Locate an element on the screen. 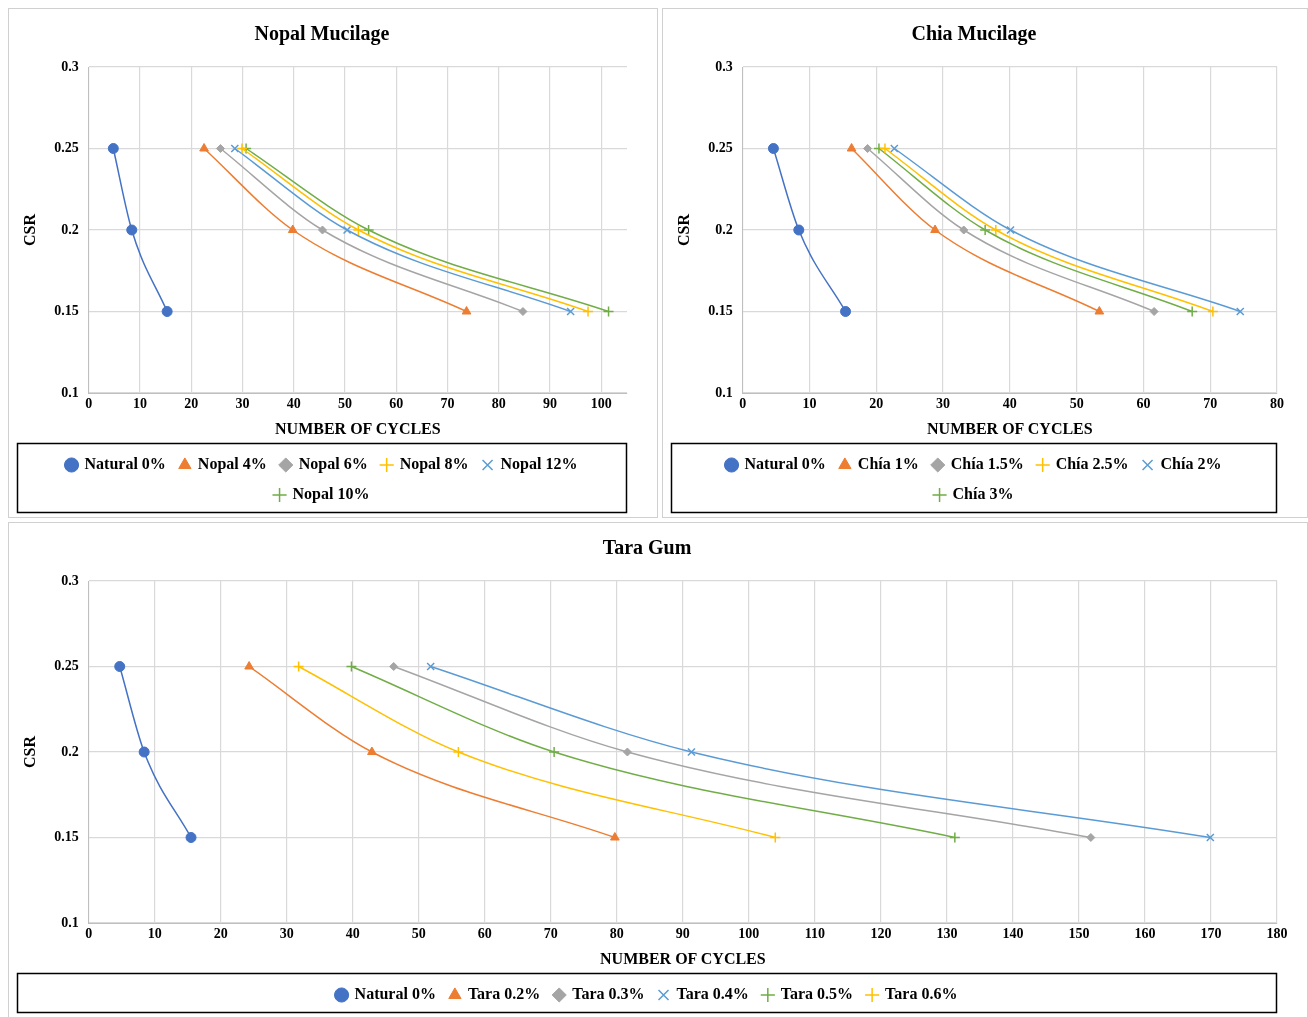 The width and height of the screenshot is (1308, 1017). legend-label: Nopal 8% is located at coordinates (434, 464).